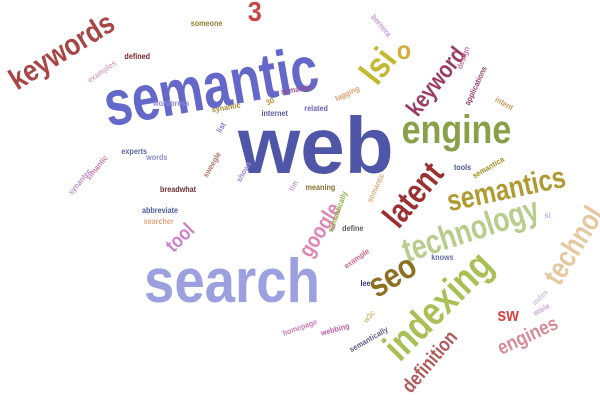 This screenshot has width=600, height=402. What do you see at coordinates (508, 315) in the screenshot?
I see `cloud-word: sw` at bounding box center [508, 315].